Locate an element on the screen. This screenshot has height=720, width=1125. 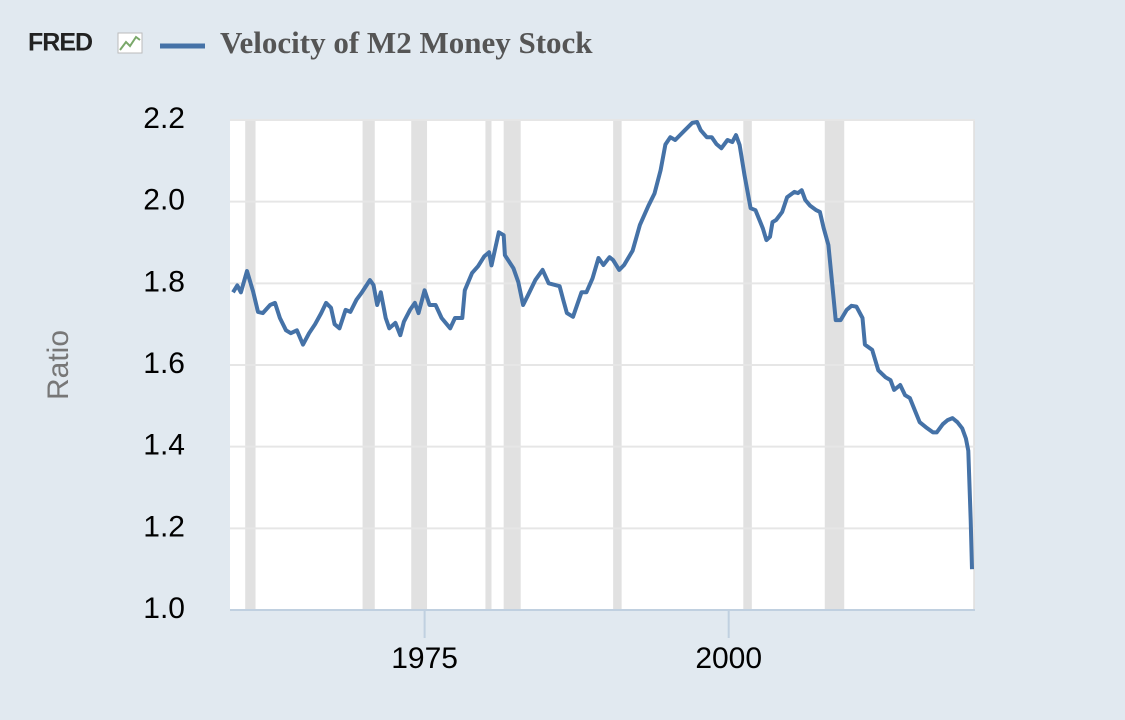
y-tick-label: 1.4 is located at coordinates (164, 445).